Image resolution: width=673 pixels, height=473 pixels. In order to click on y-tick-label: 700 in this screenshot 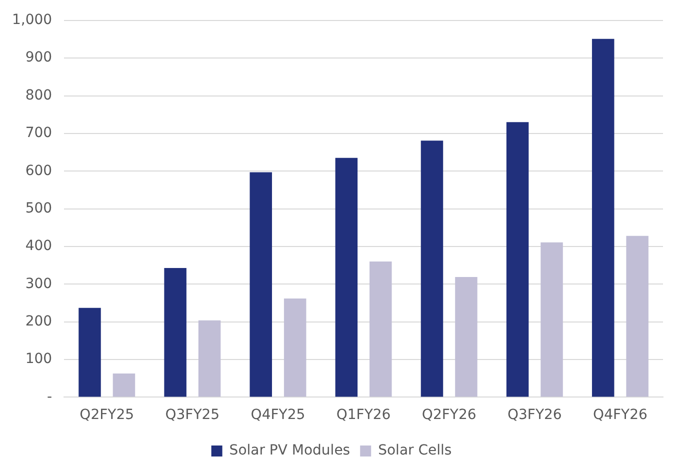, I will do `click(38, 133)`.